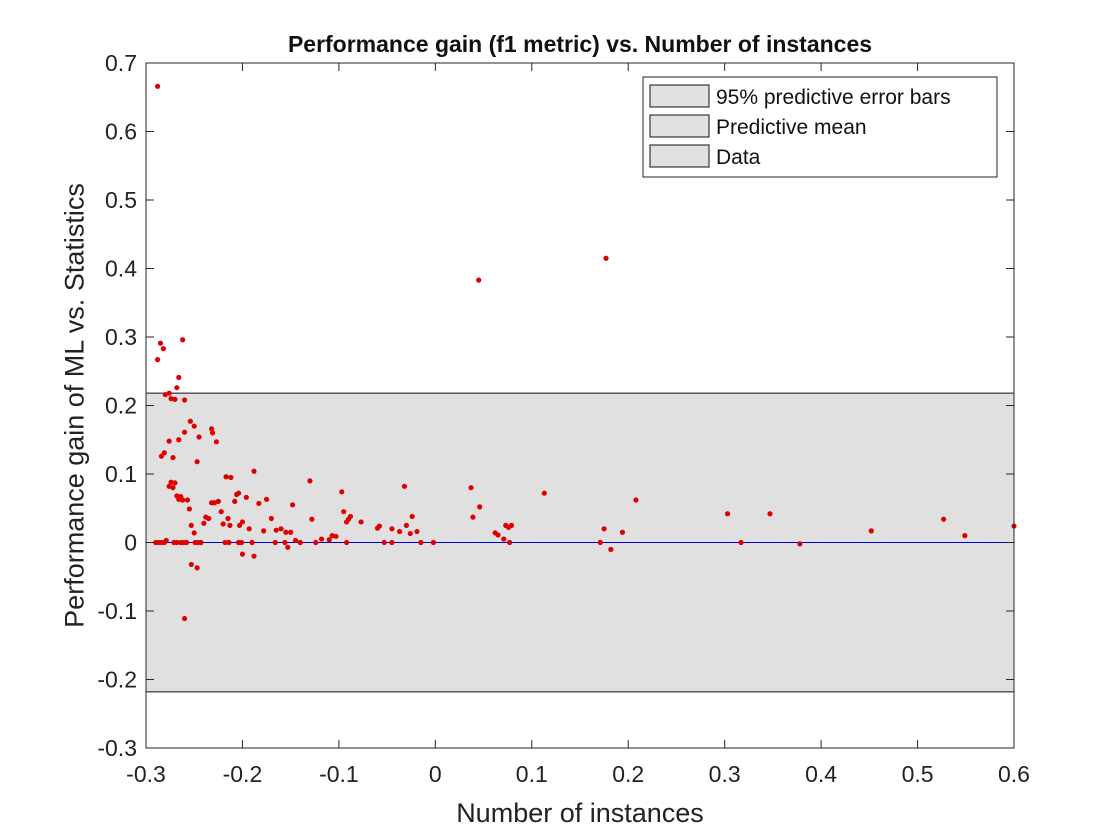 The image size is (1120, 840). I want to click on x-tick-label: 0.1, so click(532, 774).